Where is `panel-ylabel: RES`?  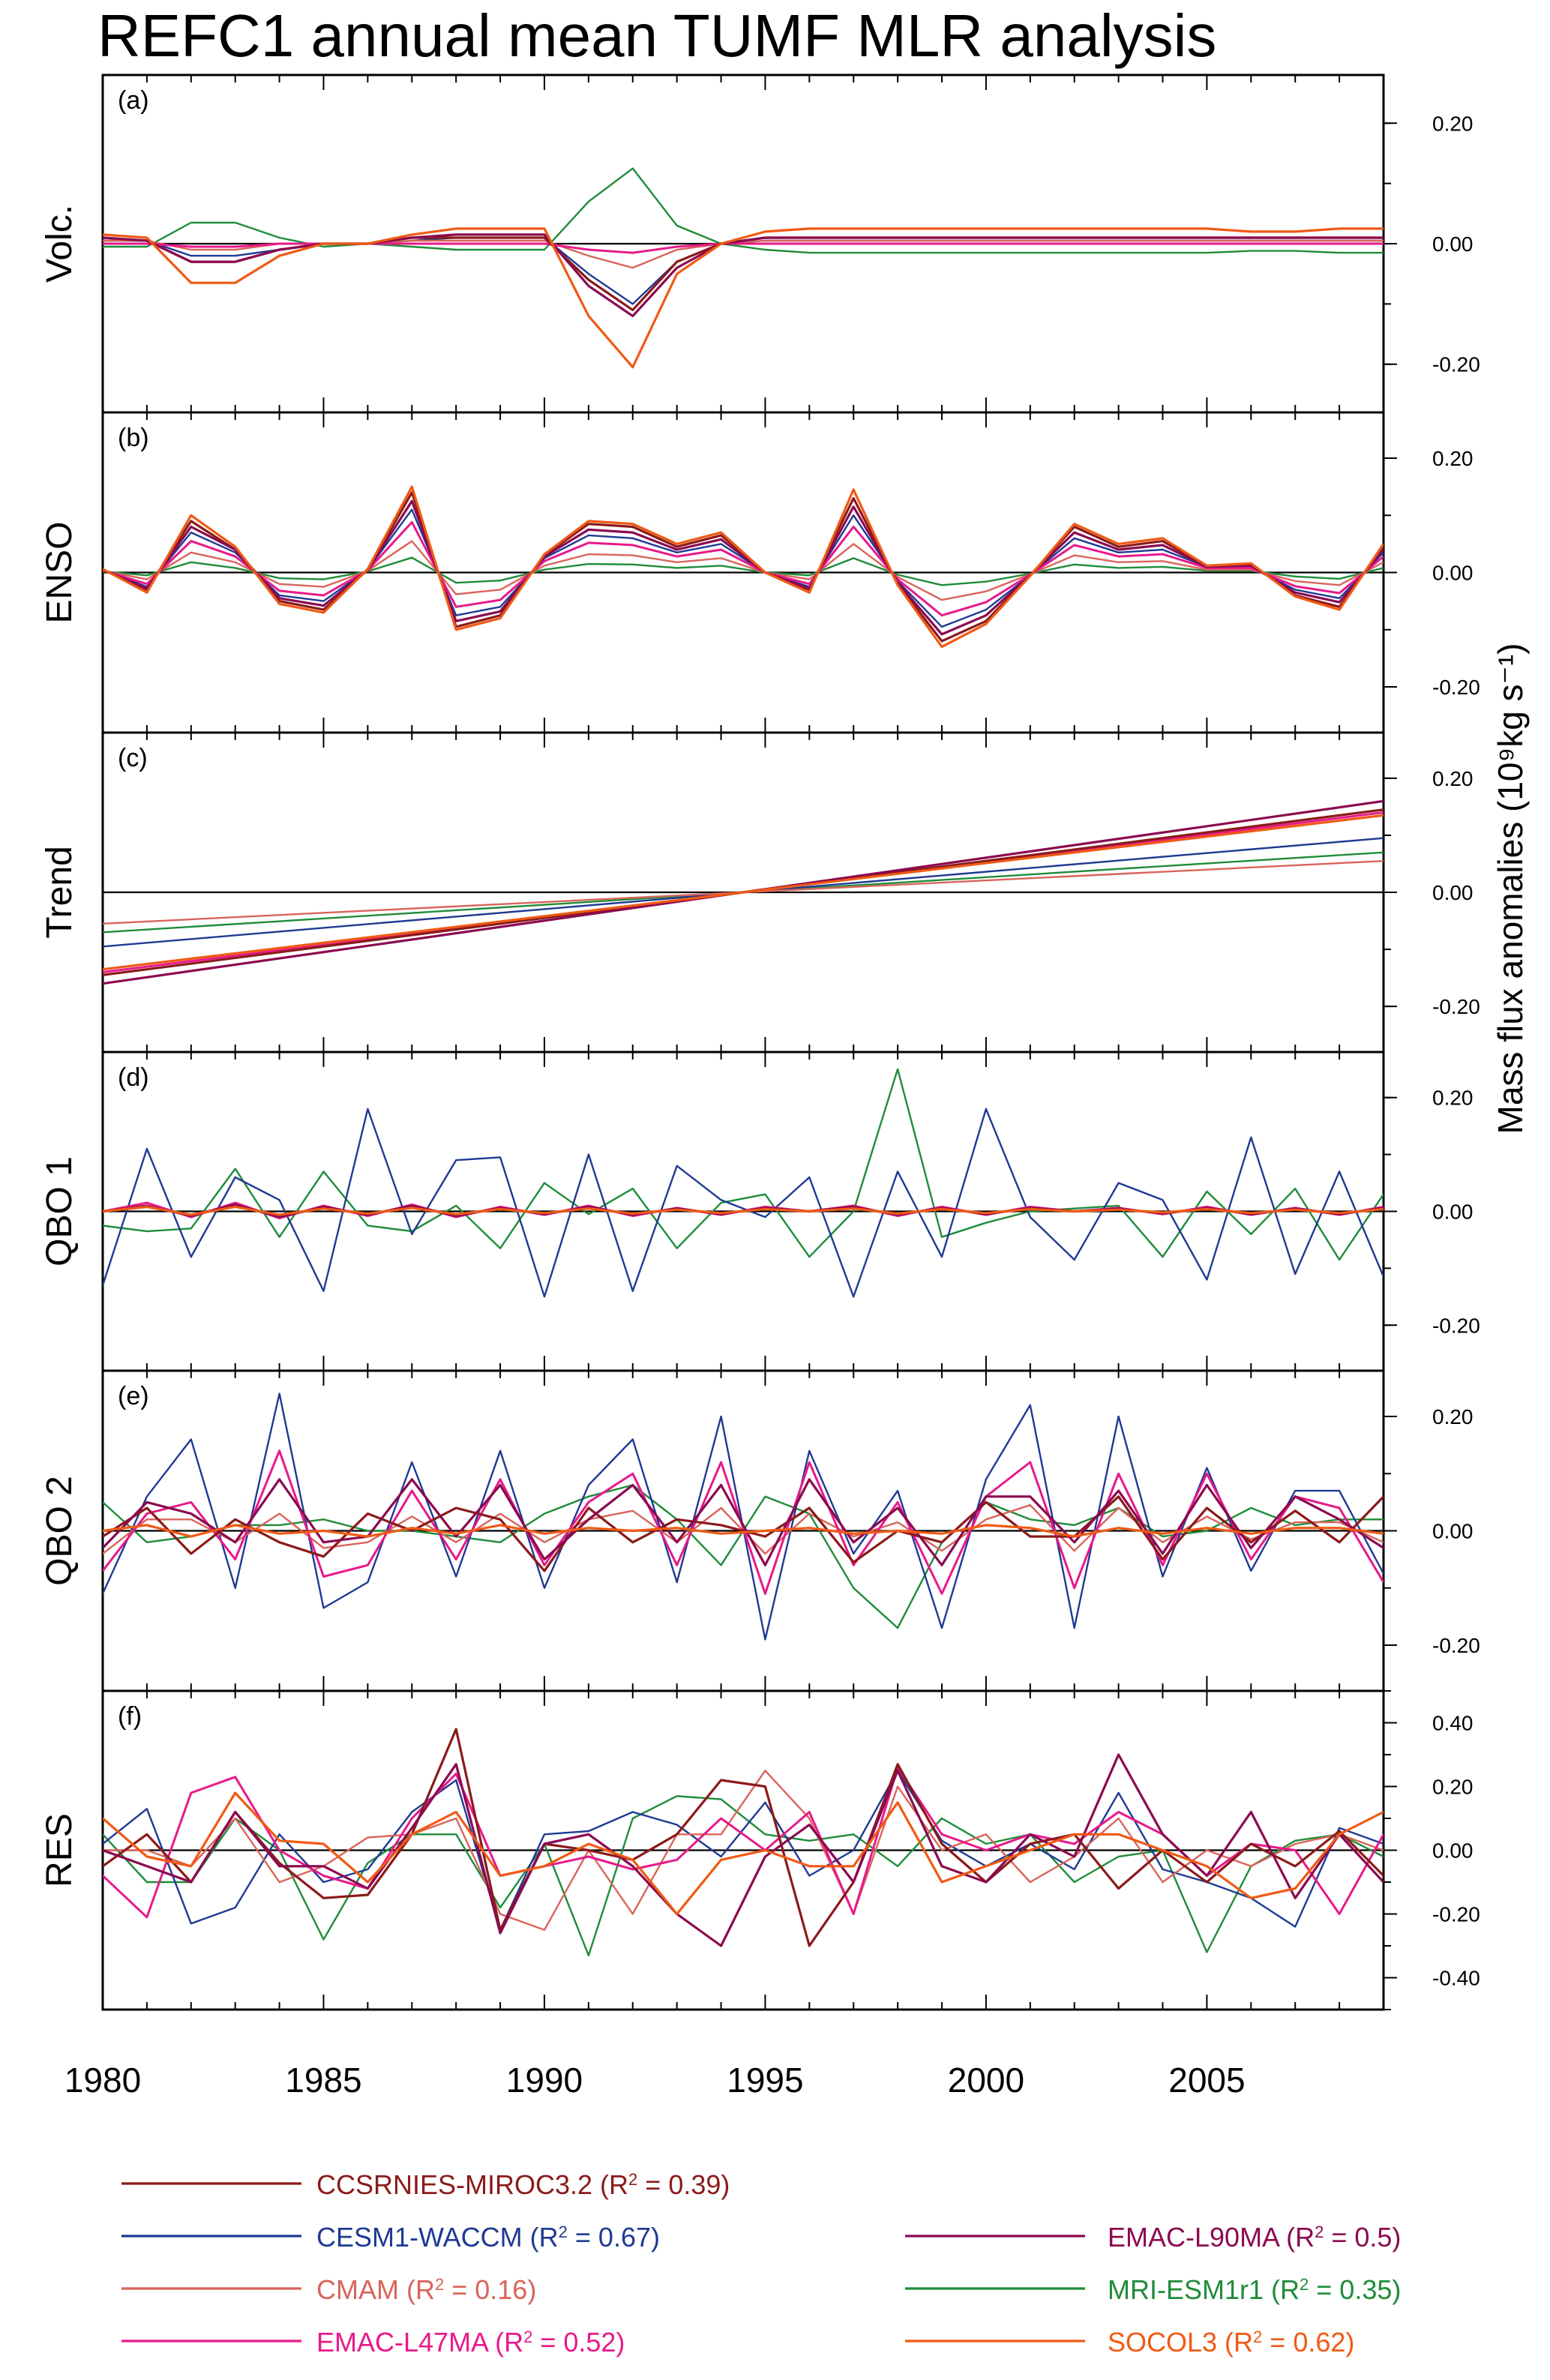 panel-ylabel: RES is located at coordinates (59, 1850).